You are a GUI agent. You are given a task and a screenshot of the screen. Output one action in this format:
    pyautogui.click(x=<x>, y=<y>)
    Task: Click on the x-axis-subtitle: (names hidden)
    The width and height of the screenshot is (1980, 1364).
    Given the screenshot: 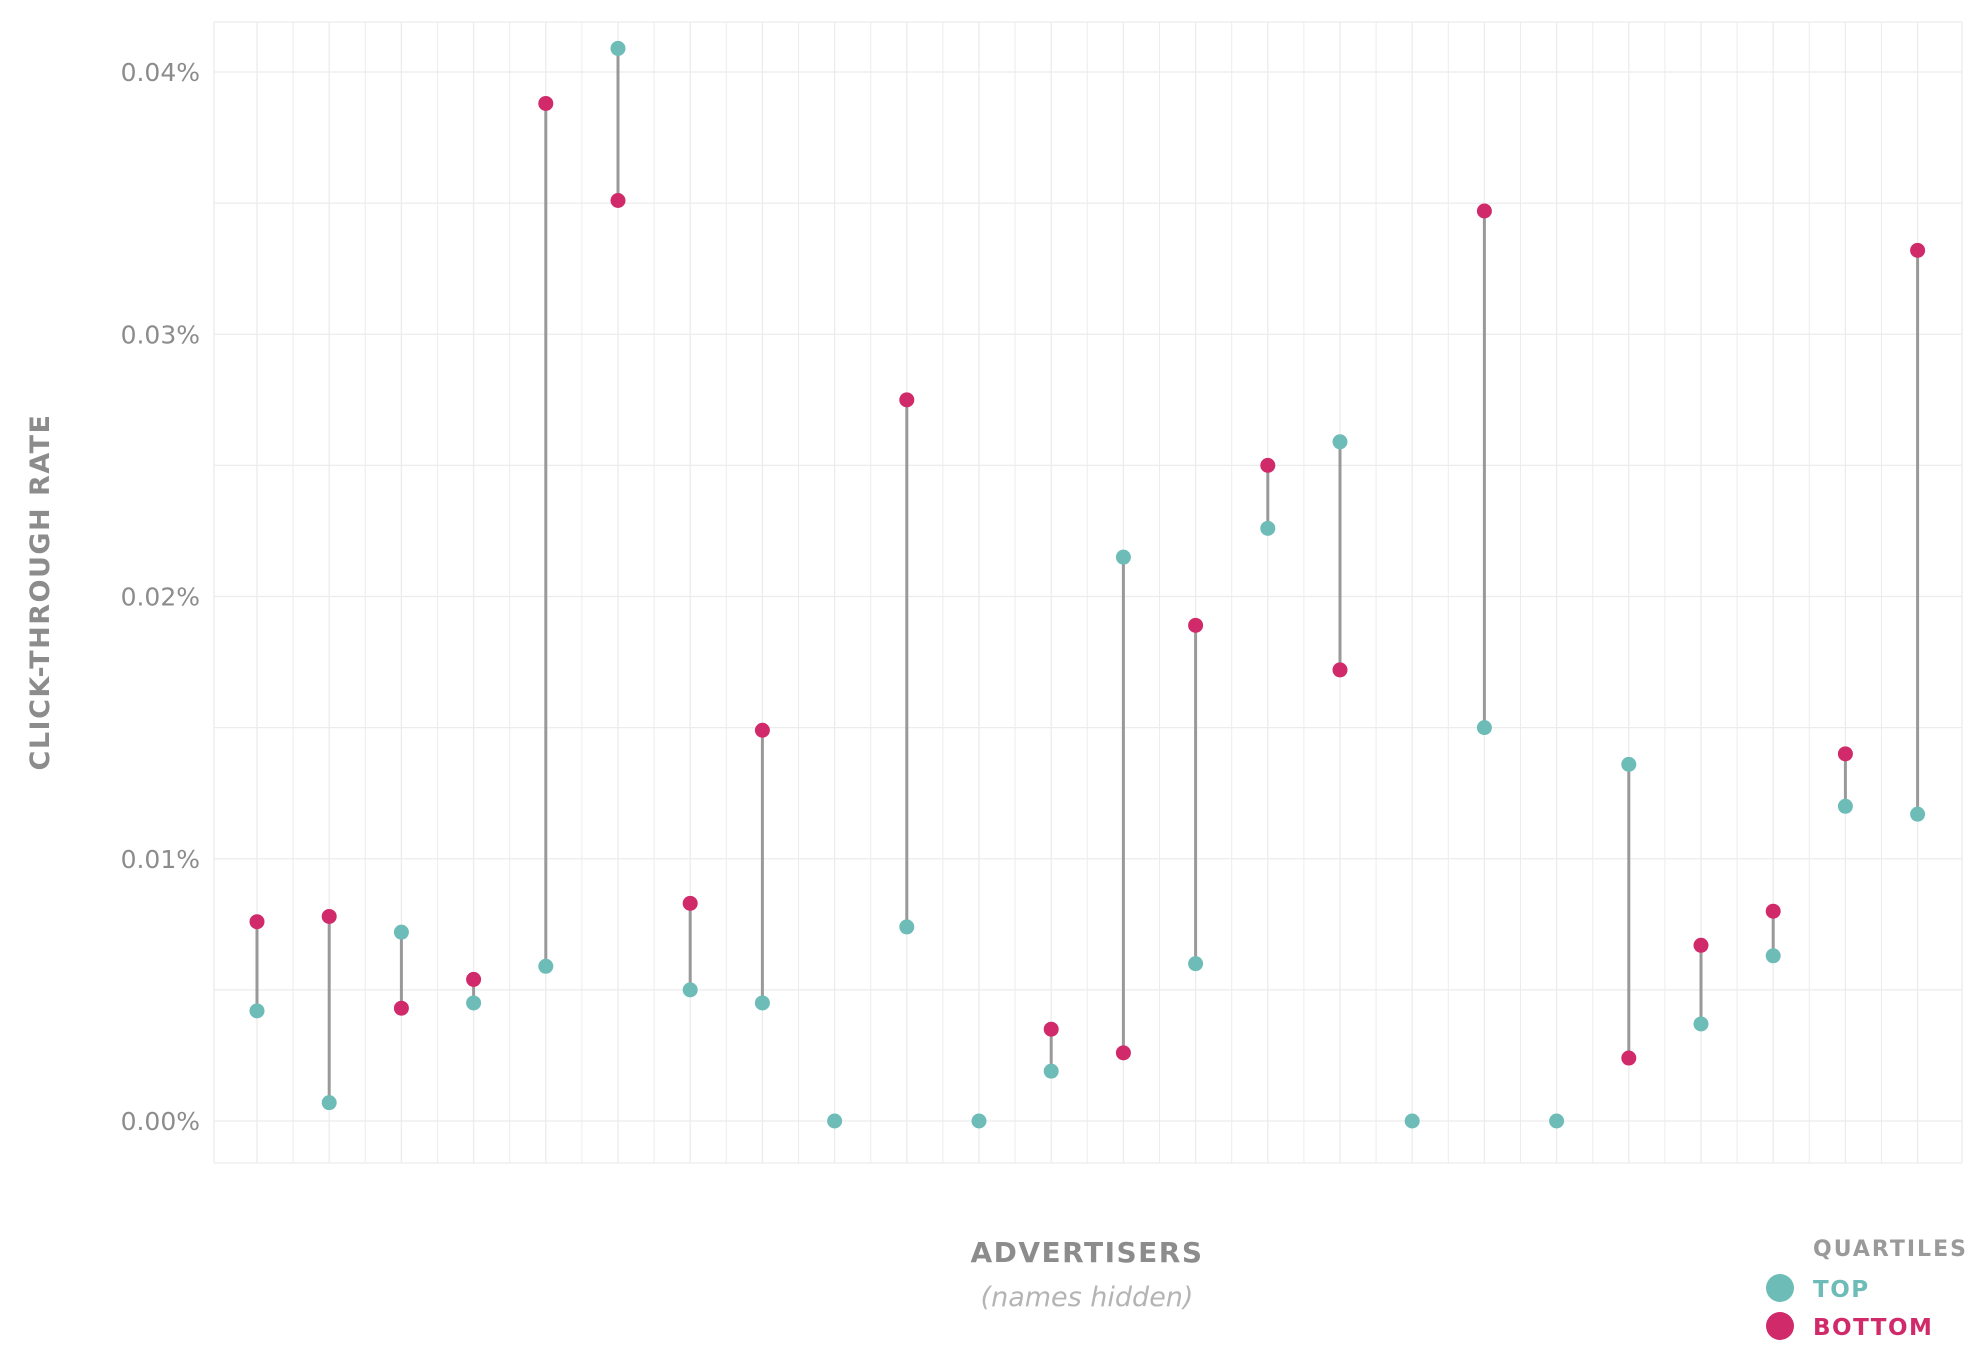 What is the action you would take?
    pyautogui.click(x=1087, y=1297)
    